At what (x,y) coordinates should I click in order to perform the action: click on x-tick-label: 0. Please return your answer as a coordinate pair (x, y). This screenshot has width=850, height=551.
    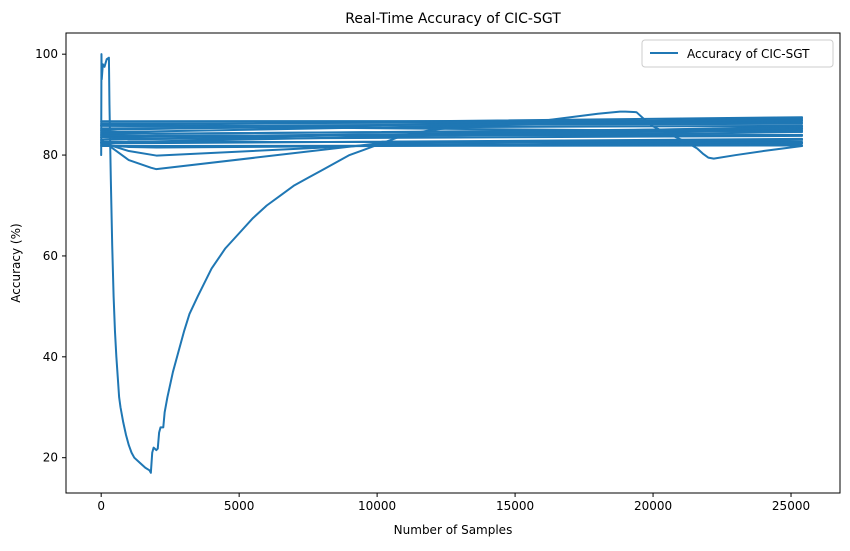
    Looking at the image, I should click on (101, 506).